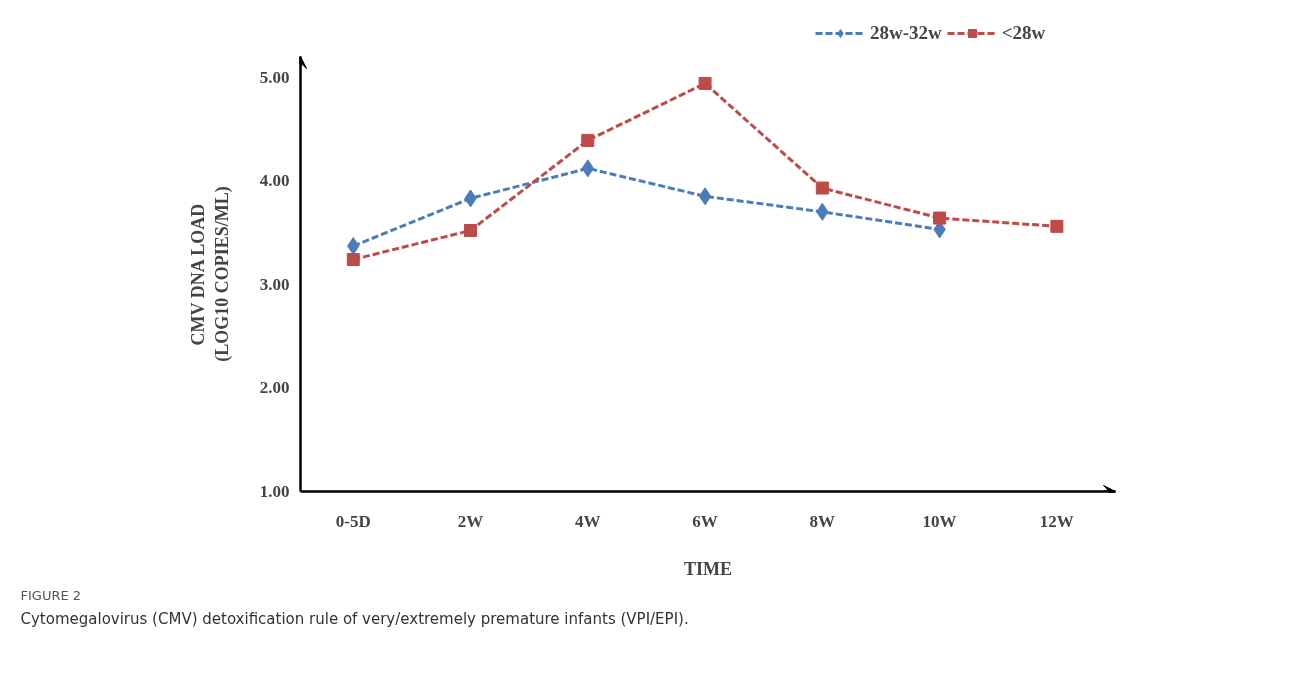 The height and width of the screenshot is (691, 1293). I want to click on text: Cytomegalovirus (CMV) detoxification rule of very/extremely premature infants (VPI/EPI)., so click(354, 618).